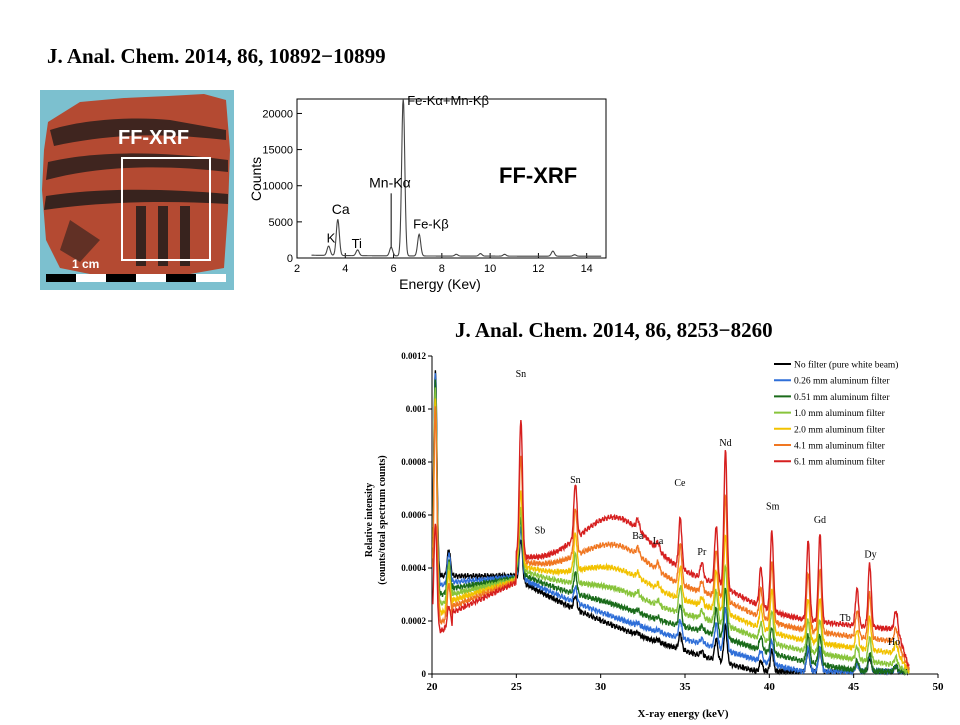 Image resolution: width=960 pixels, height=725 pixels. What do you see at coordinates (357, 243) in the screenshot?
I see `peak-label: Ti` at bounding box center [357, 243].